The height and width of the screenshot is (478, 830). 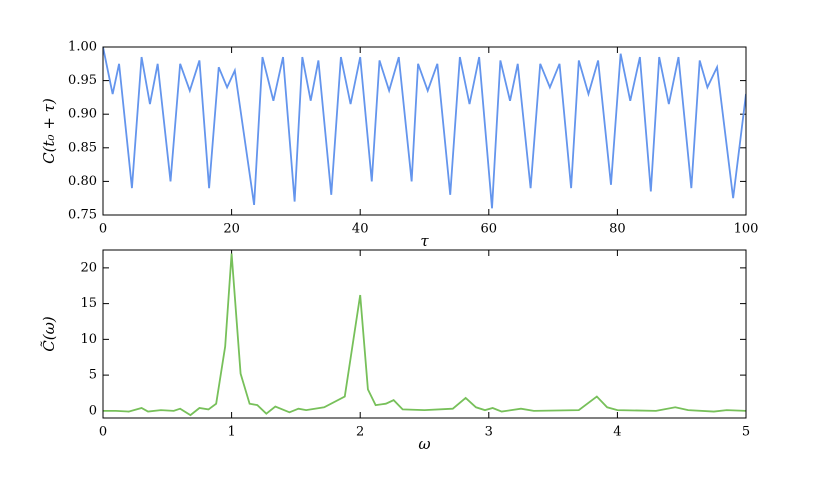 I want to click on x-tick-label: 20, so click(x=231, y=229).